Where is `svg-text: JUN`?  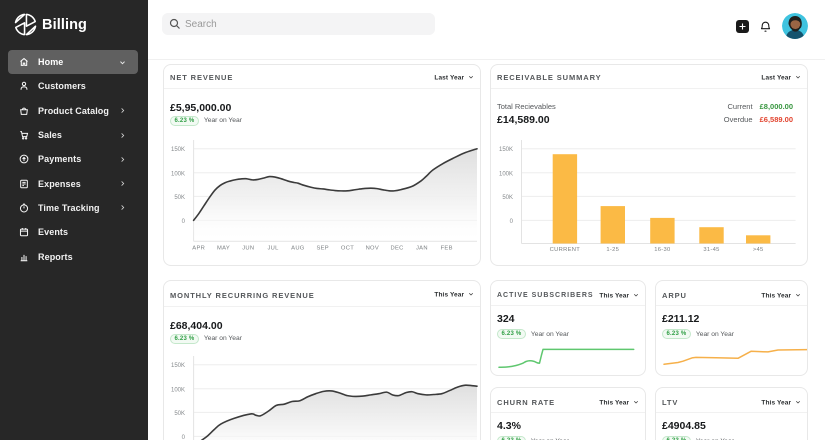 svg-text: JUN is located at coordinates (248, 248).